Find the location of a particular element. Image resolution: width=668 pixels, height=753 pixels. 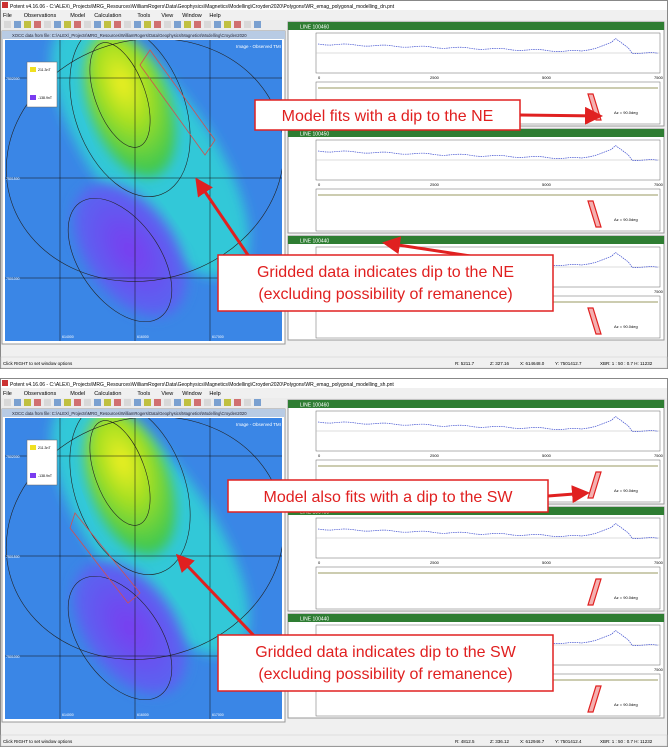

contour is located at coordinates (120, 95).